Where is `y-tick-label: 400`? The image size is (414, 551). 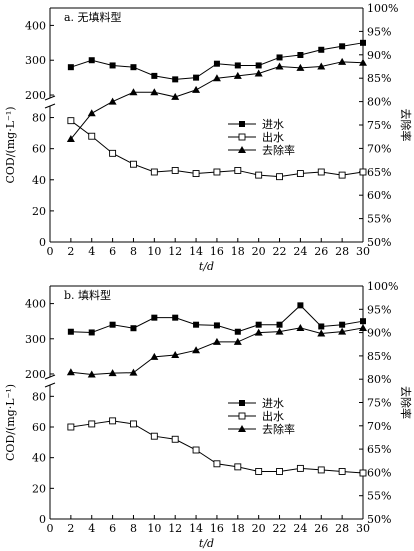 y-tick-label: 400 is located at coordinates (35, 25).